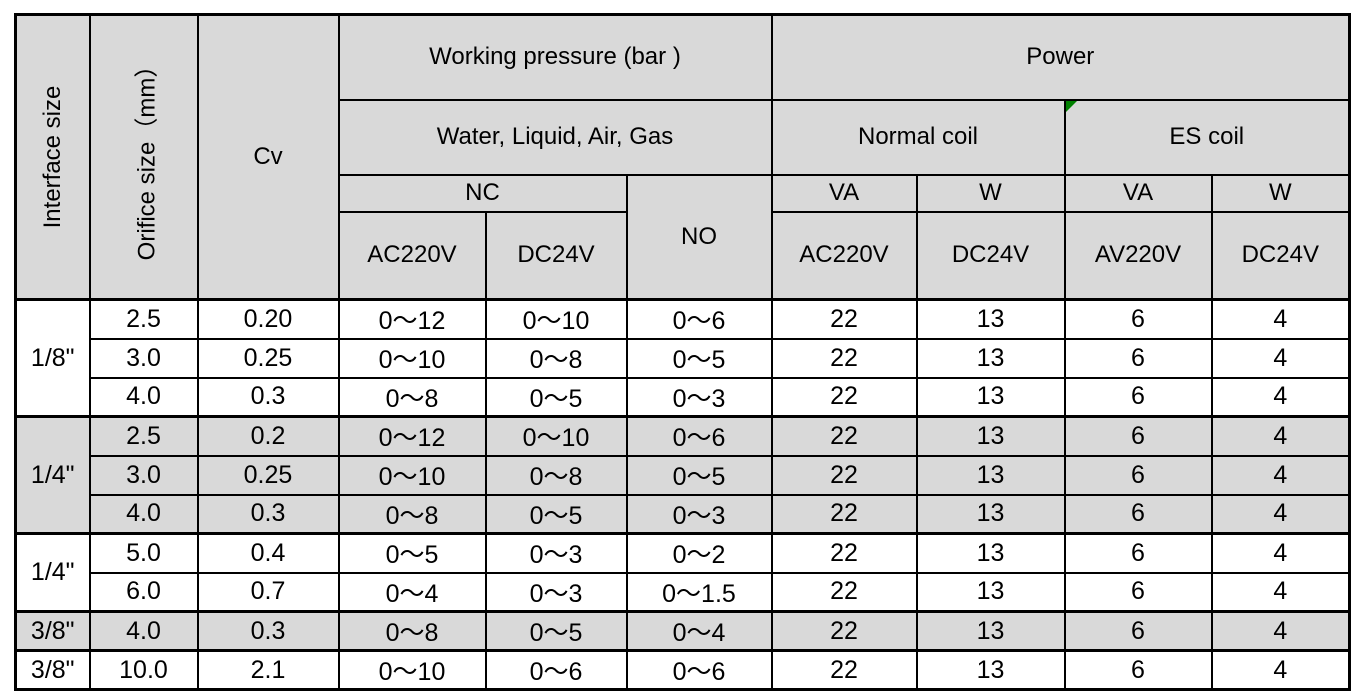 The image size is (1362, 698). I want to click on interface-size-label: Interface size, so click(52, 157).